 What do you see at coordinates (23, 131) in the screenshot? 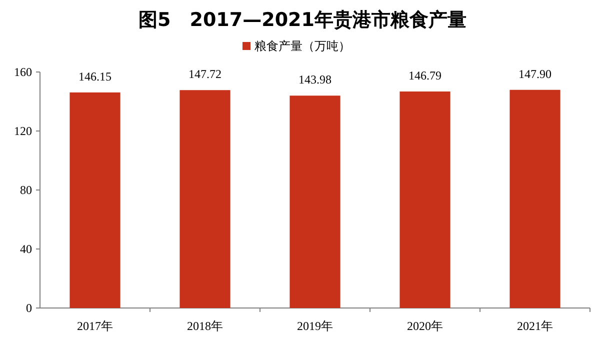
I see `y-tick-label: 120` at bounding box center [23, 131].